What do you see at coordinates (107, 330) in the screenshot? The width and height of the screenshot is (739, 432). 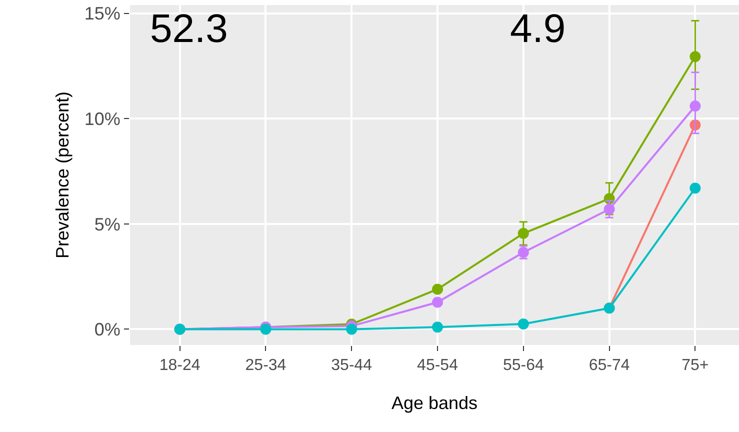 I see `y-tick-label: 0%` at bounding box center [107, 330].